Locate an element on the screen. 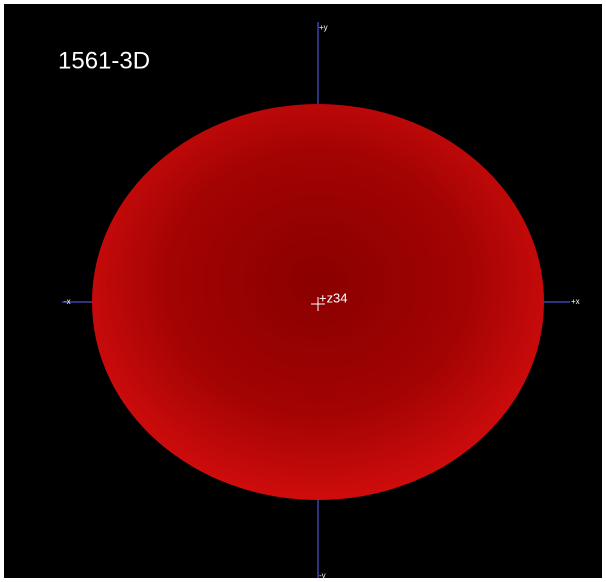 Image resolution: width=606 pixels, height=582 pixels. axis-label: +x is located at coordinates (575, 301).